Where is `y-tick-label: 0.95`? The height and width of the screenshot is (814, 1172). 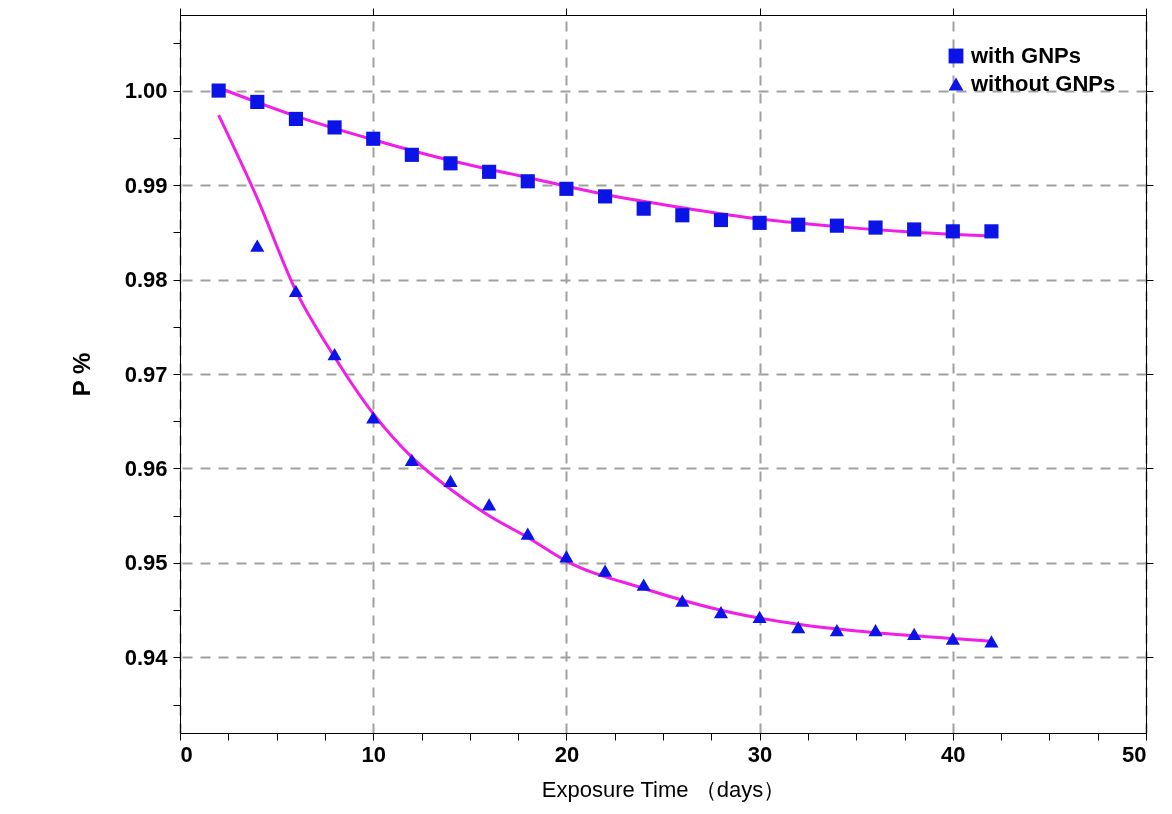
y-tick-label: 0.95 is located at coordinates (146, 563).